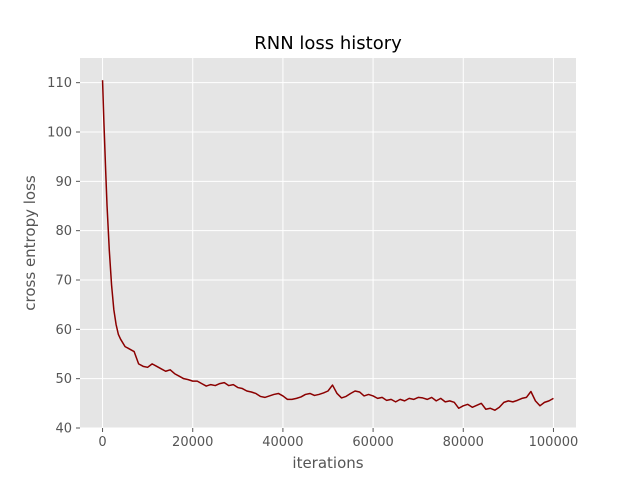 The image size is (640, 480). Describe the element at coordinates (63, 379) in the screenshot. I see `y-tick-label: 50` at that location.